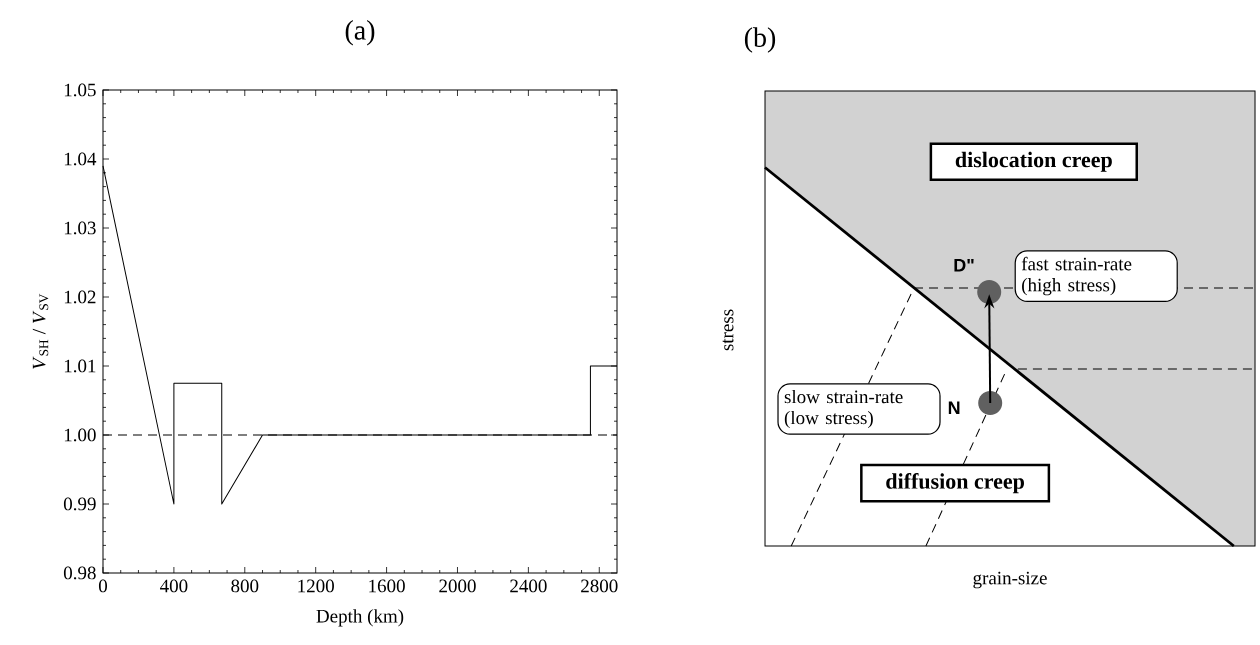 This screenshot has height=645, width=1260. Describe the element at coordinates (954, 407) in the screenshot. I see `text: N` at that location.